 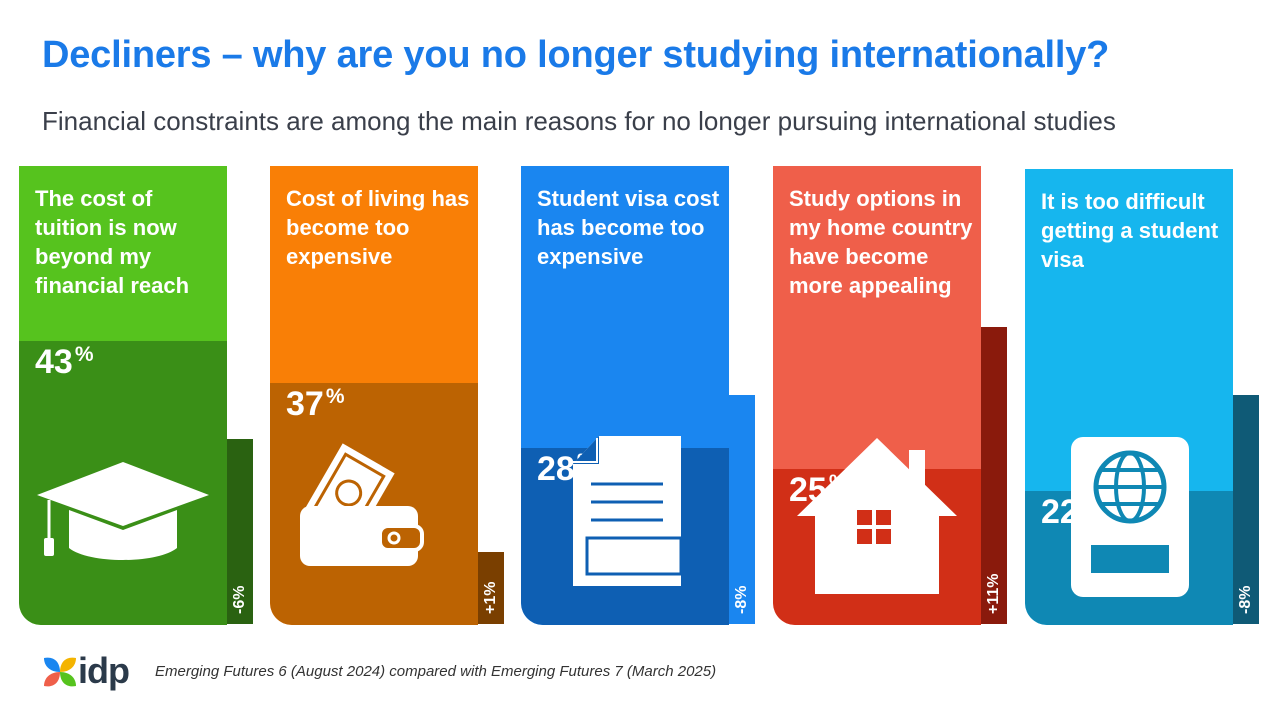 I want to click on change-tab: -6%, so click(x=240, y=531).